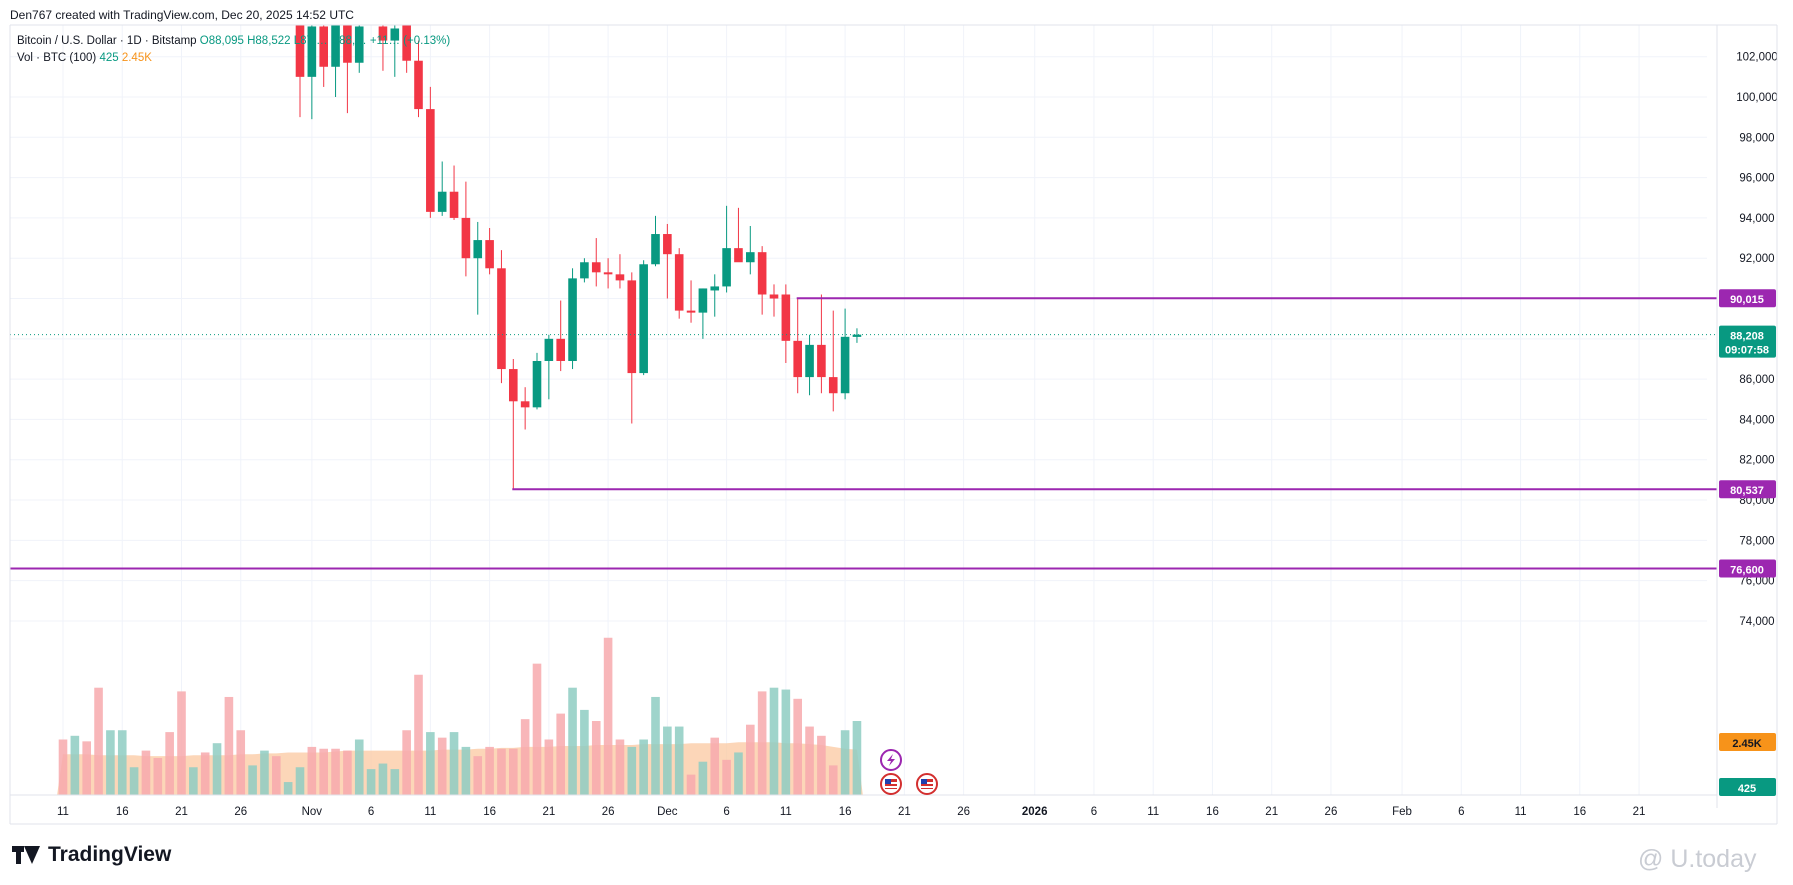 The height and width of the screenshot is (885, 1793). Describe the element at coordinates (1747, 298) in the screenshot. I see `price-tag-90015: 90,015` at that location.